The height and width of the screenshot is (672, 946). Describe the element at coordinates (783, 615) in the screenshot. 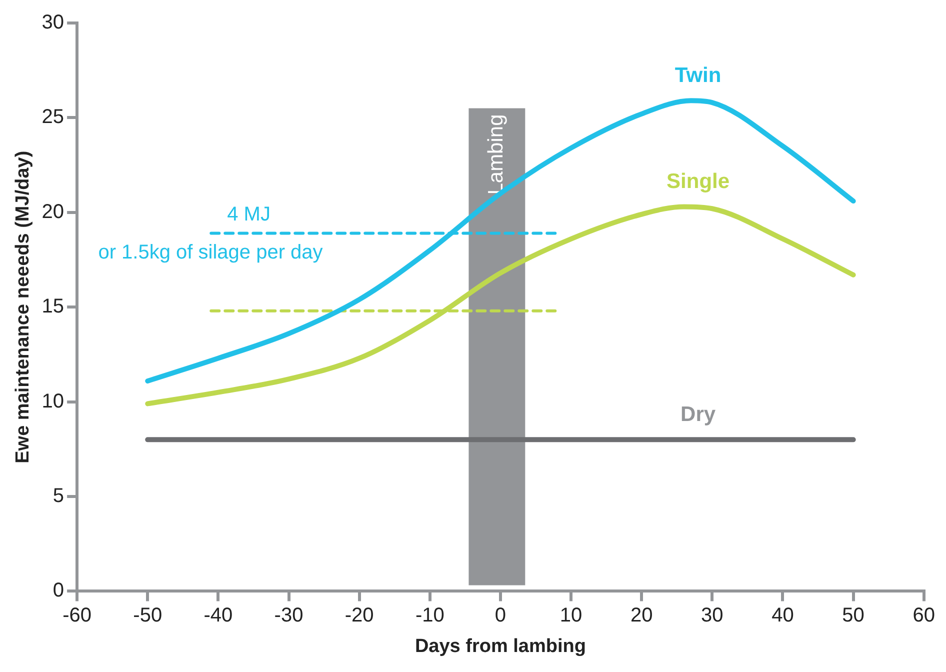

I see `x-tick-label: 40` at that location.